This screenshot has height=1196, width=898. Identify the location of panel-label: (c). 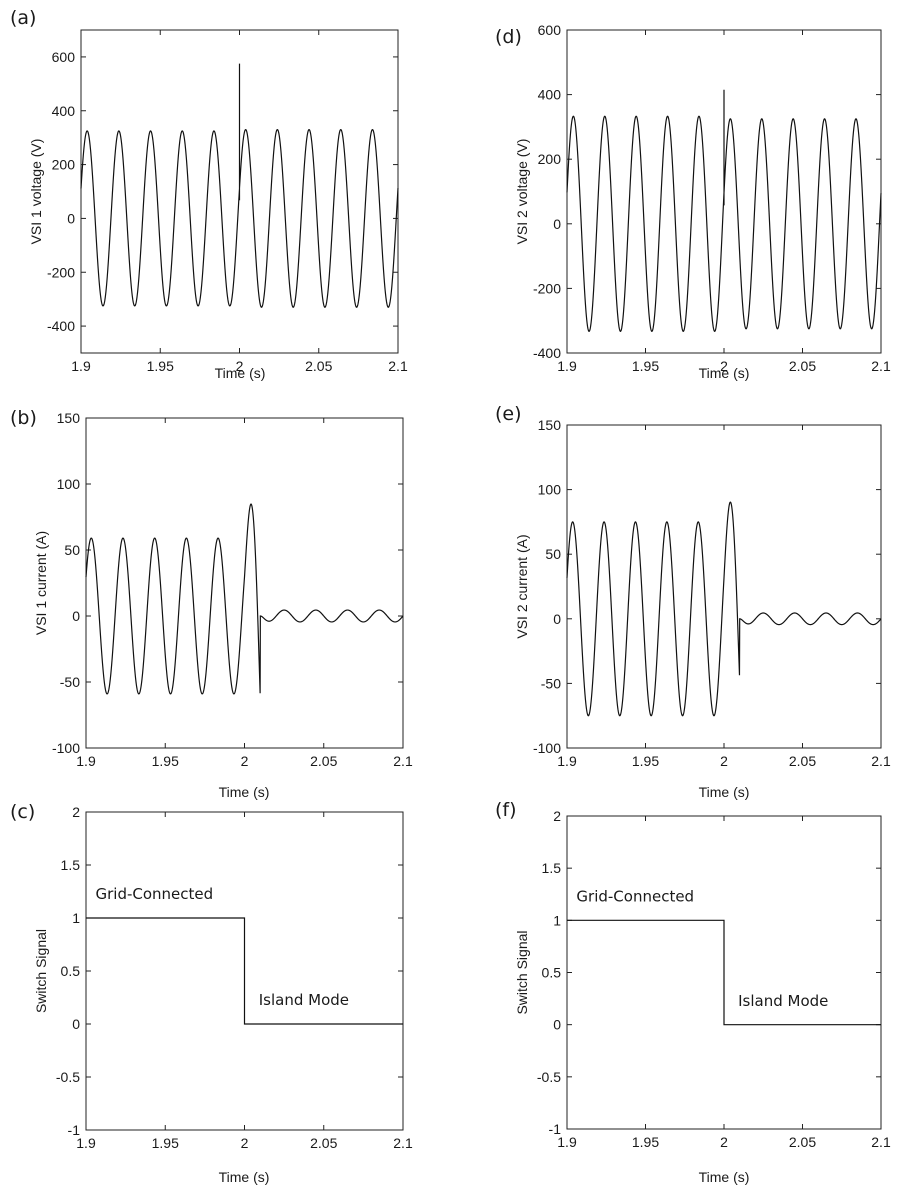
(22, 812).